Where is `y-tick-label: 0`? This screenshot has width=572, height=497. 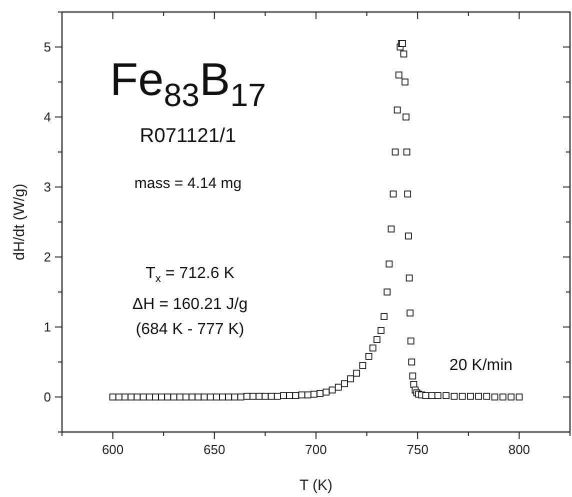
y-tick-label: 0 is located at coordinates (47, 397).